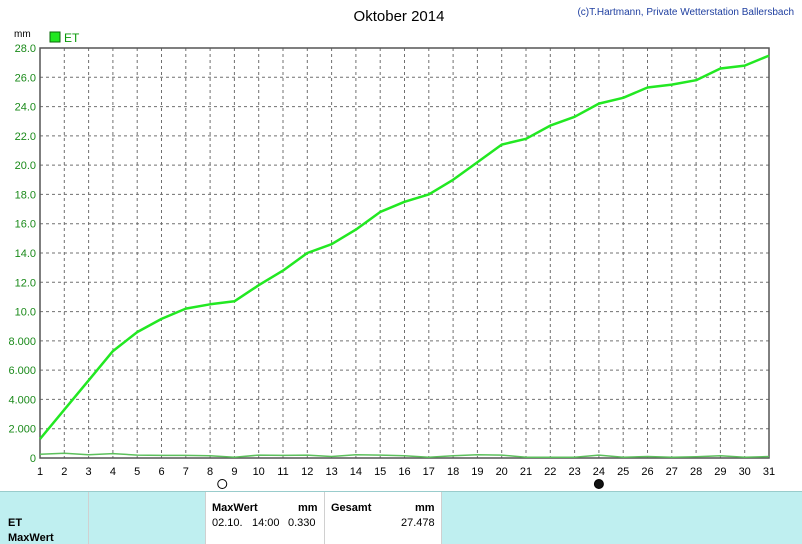 The width and height of the screenshot is (802, 544). Describe the element at coordinates (399, 16) in the screenshot. I see `chart-title: Oktober 2014` at that location.